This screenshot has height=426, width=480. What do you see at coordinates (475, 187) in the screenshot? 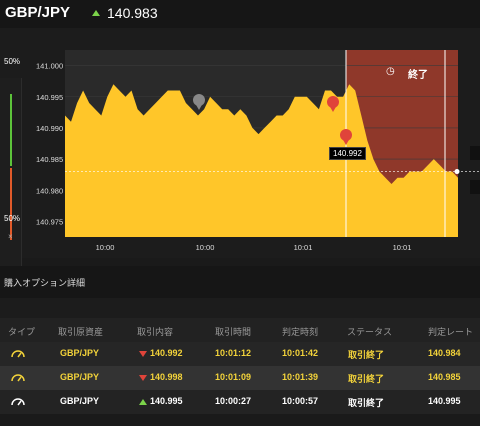
I see `side-bear-indicator` at bounding box center [475, 187].